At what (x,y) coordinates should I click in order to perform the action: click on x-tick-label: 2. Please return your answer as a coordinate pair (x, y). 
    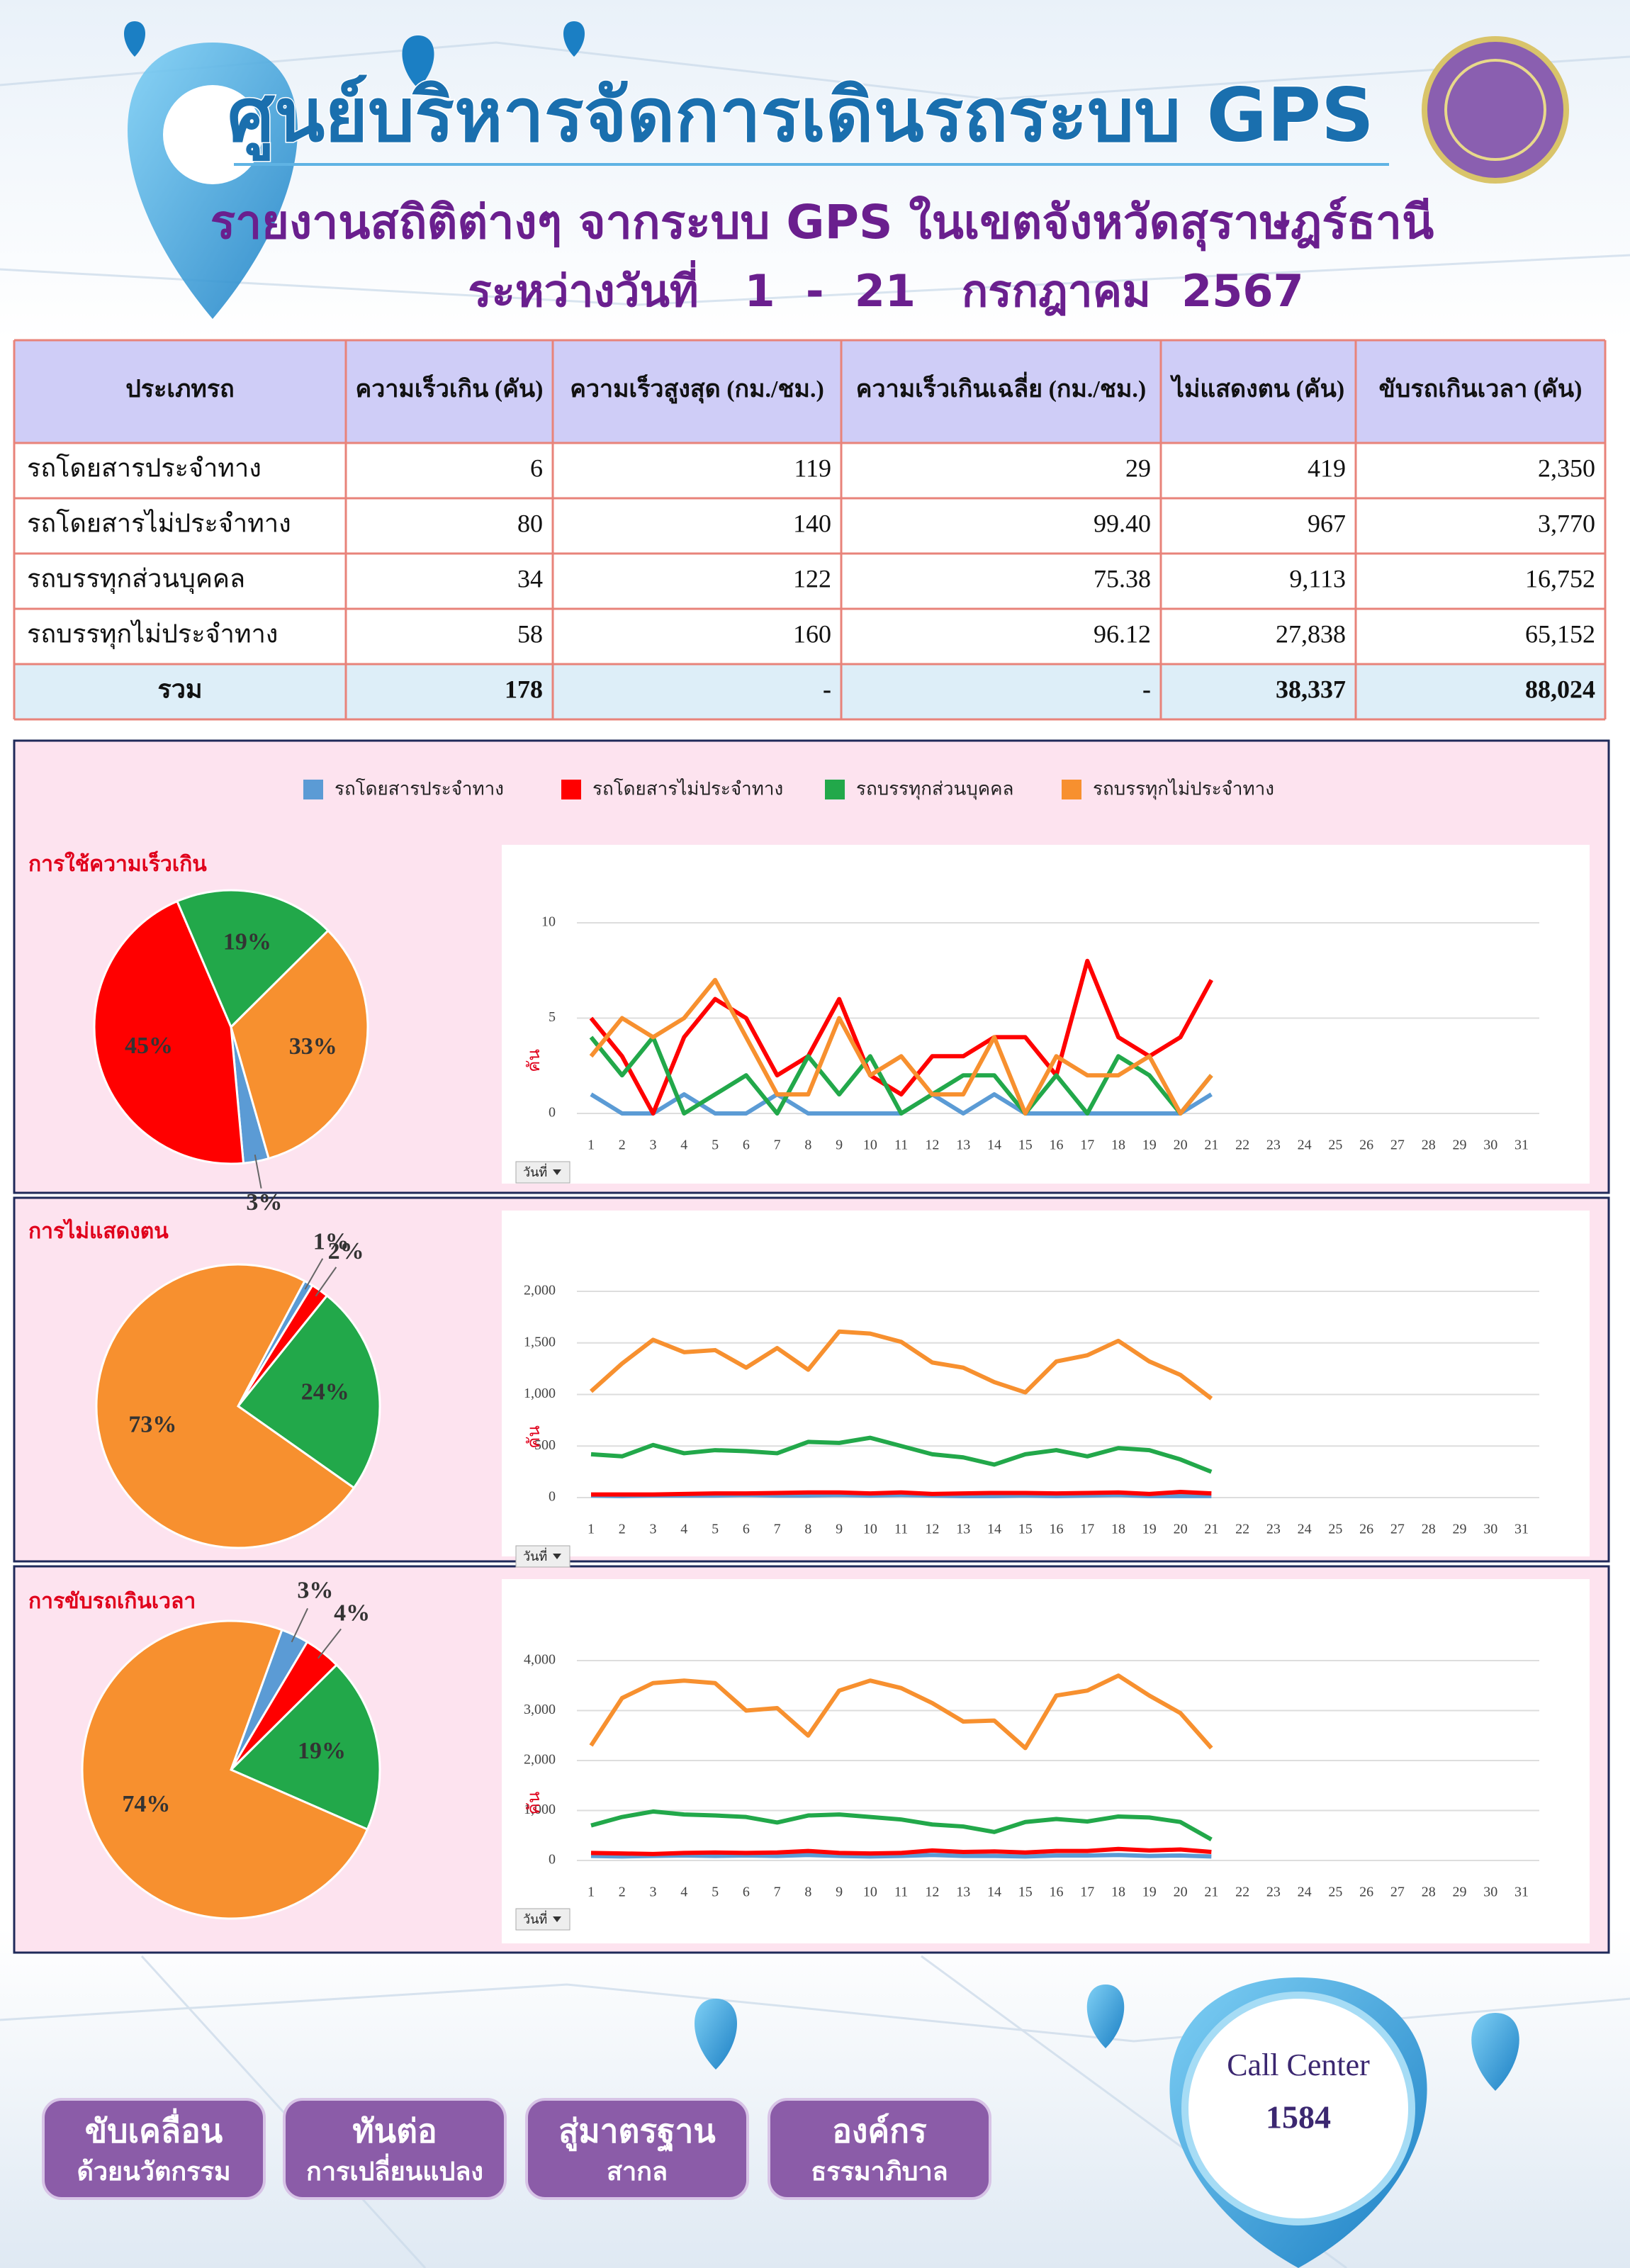
    Looking at the image, I should click on (622, 1892).